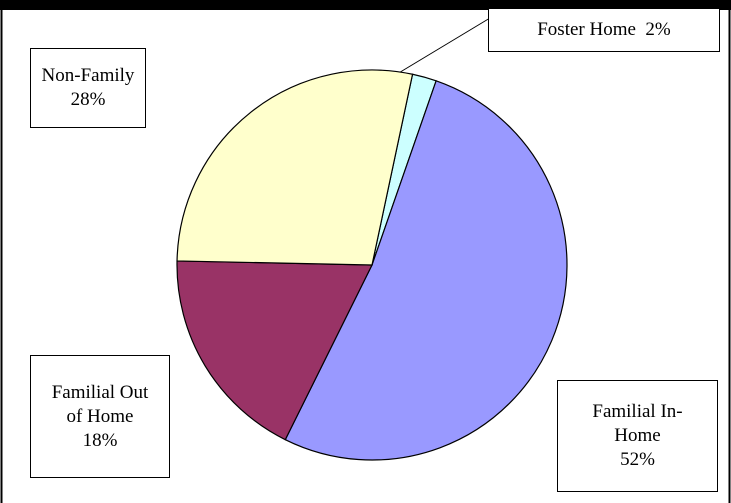 The image size is (731, 503). I want to click on slice-label: Foster Home, so click(586, 29).